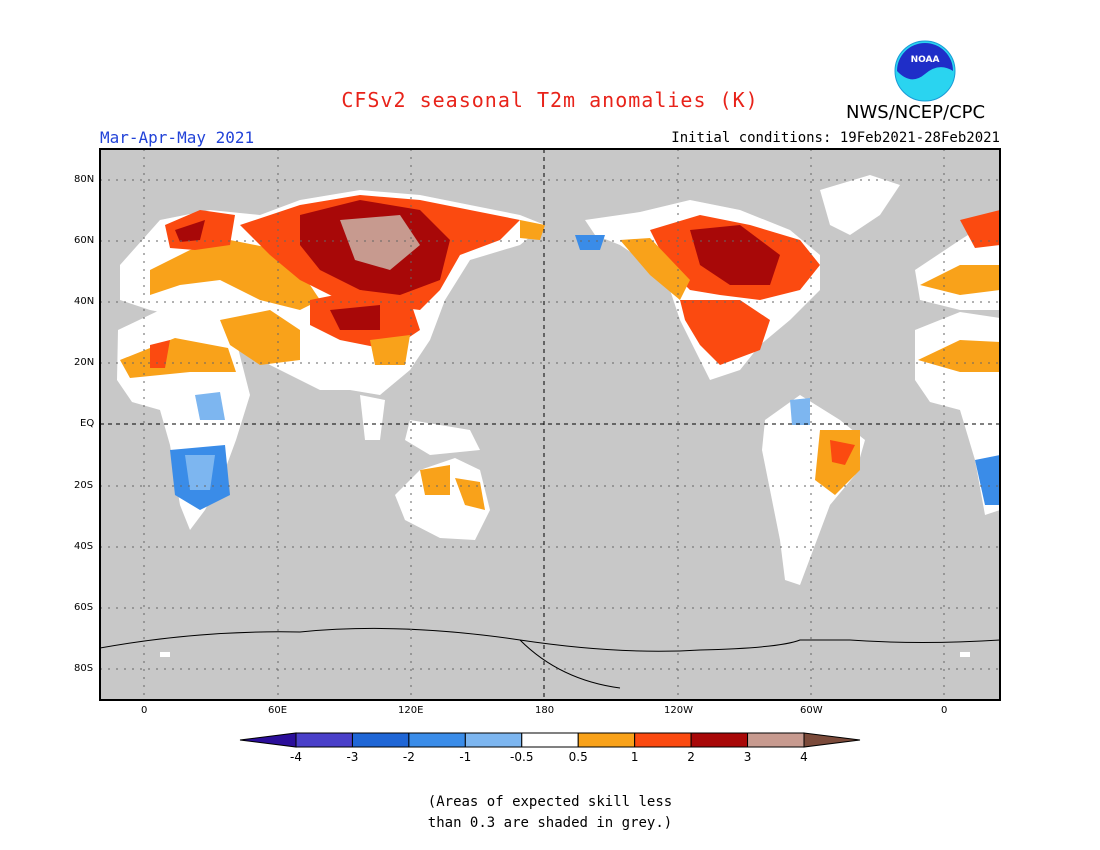 The height and width of the screenshot is (850, 1100). Describe the element at coordinates (925, 60) in the screenshot. I see `logo-text: NOAA` at that location.